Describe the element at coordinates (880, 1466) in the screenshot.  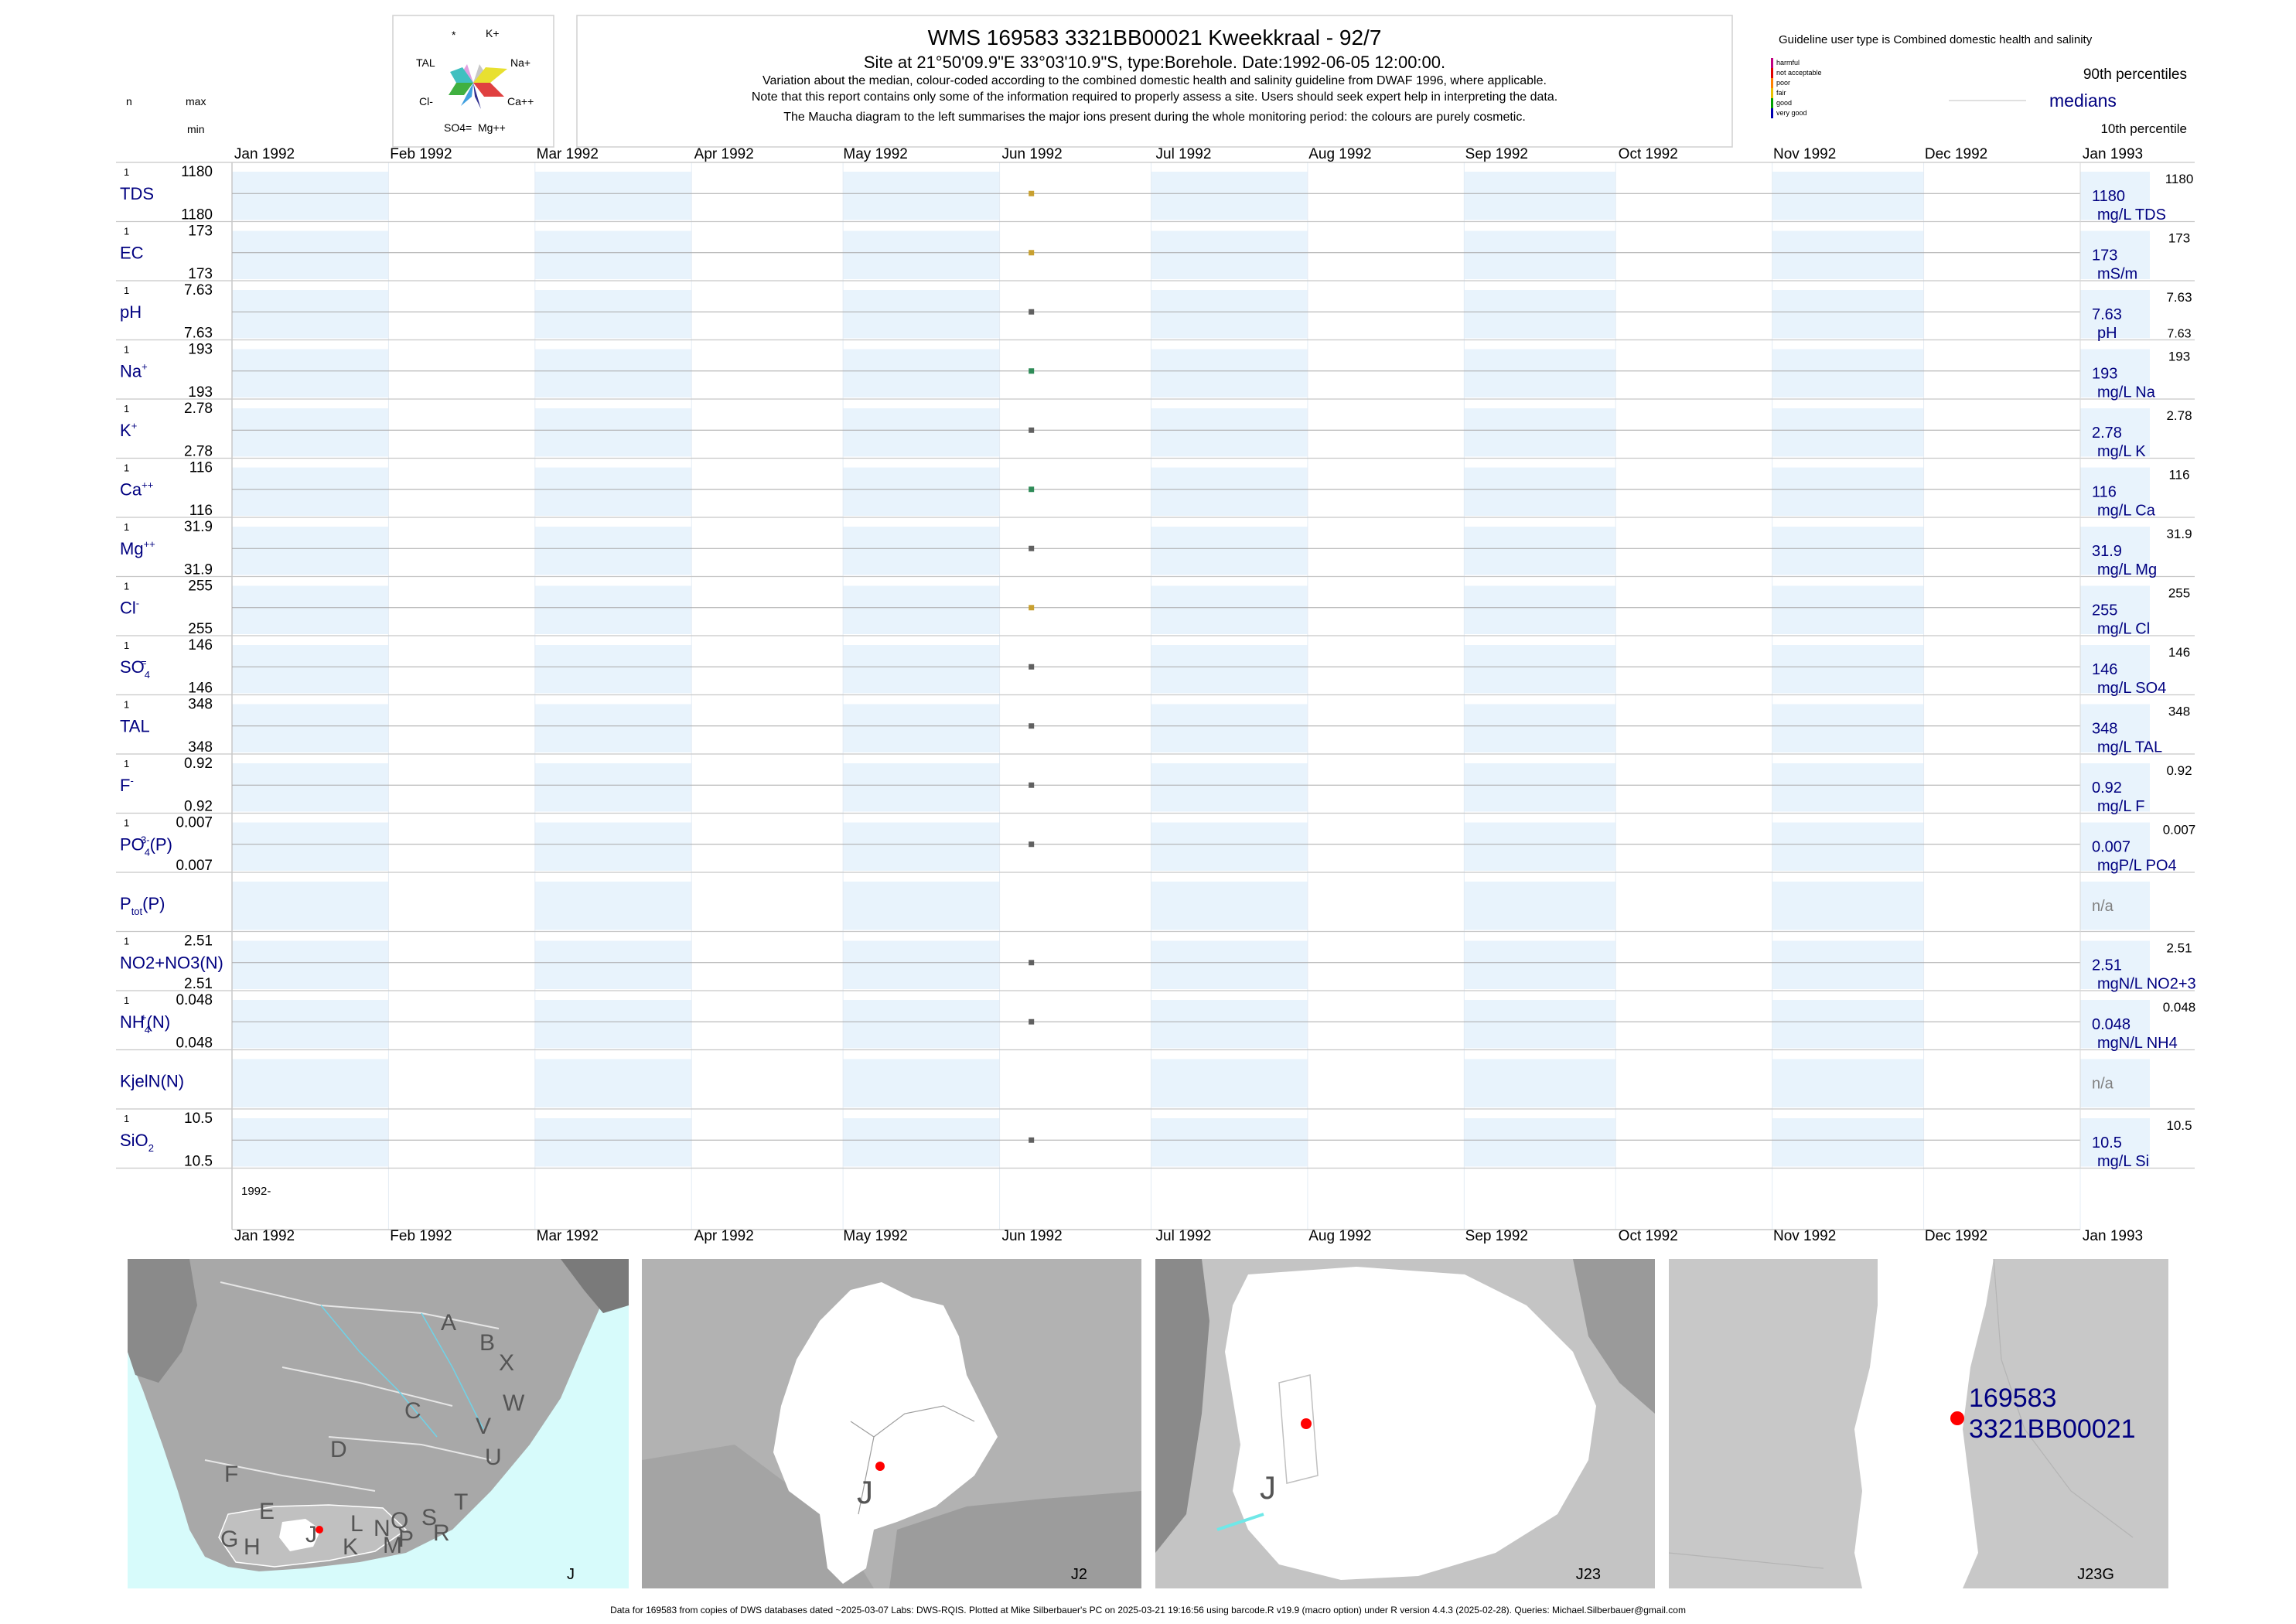
I see `site-marker-j2` at that location.